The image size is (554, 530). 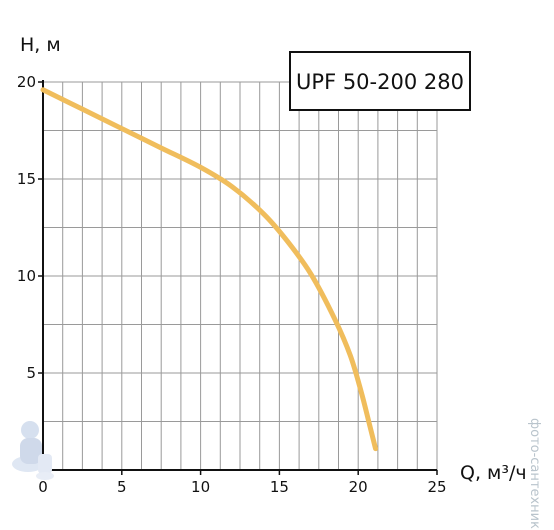 What do you see at coordinates (436, 487) in the screenshot?
I see `x-tick-label: 25` at bounding box center [436, 487].